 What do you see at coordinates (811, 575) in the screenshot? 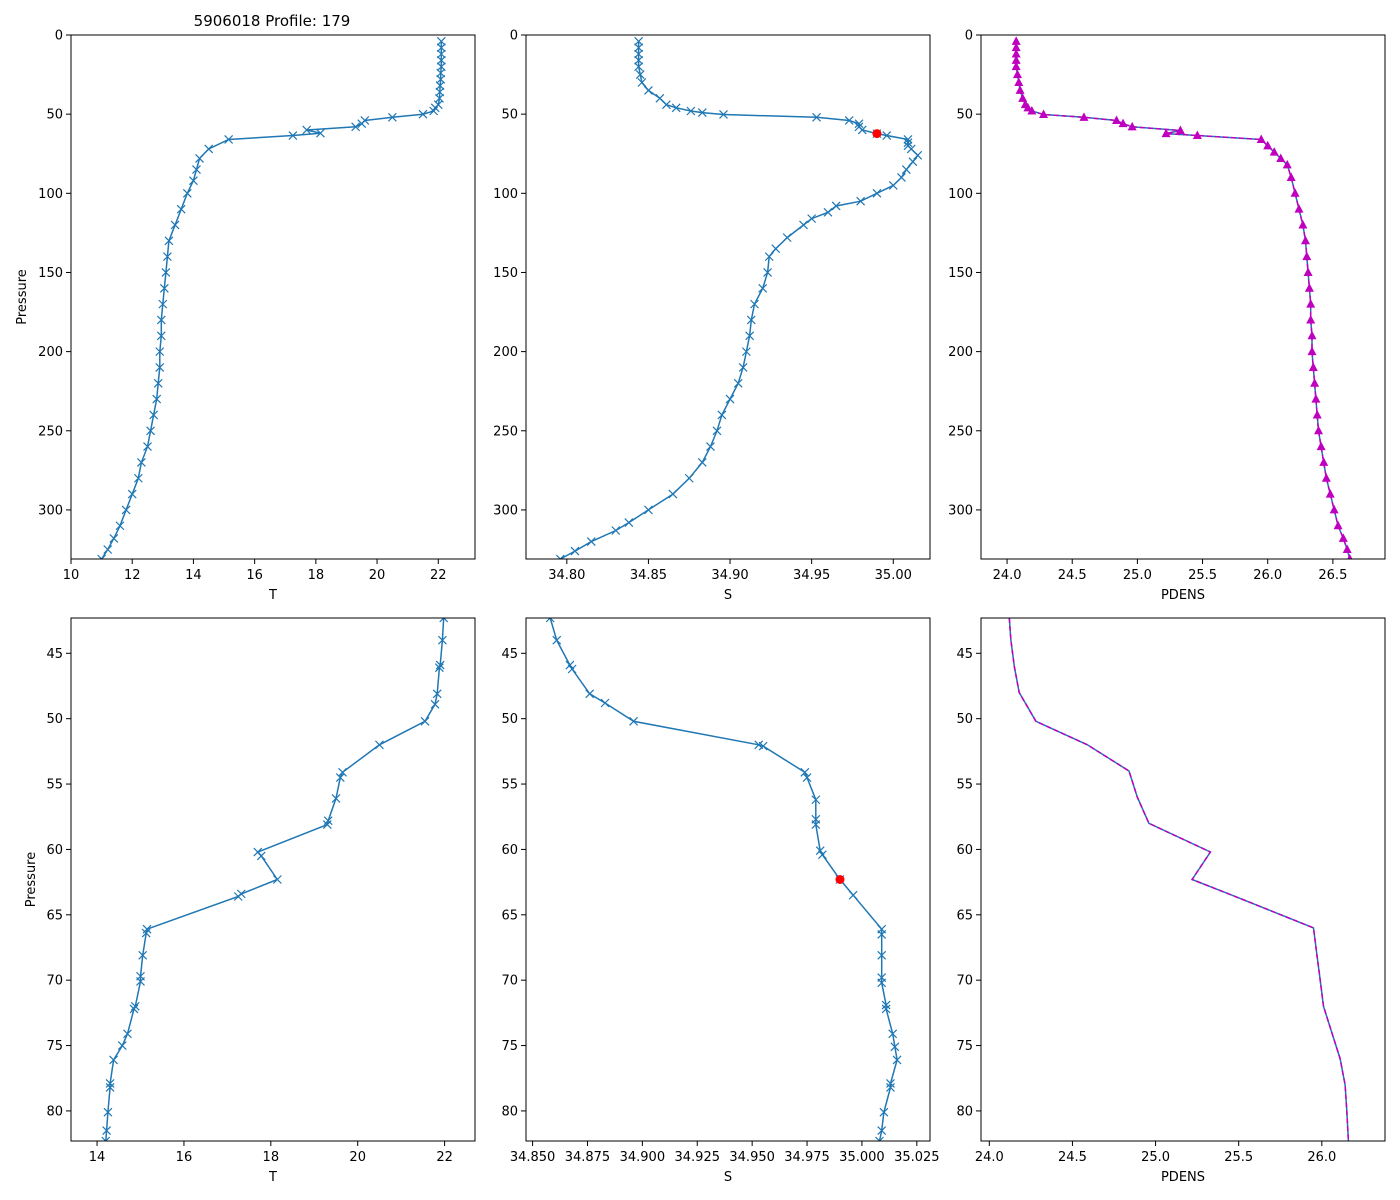
I see `x-tick-label: 34.95` at bounding box center [811, 575].